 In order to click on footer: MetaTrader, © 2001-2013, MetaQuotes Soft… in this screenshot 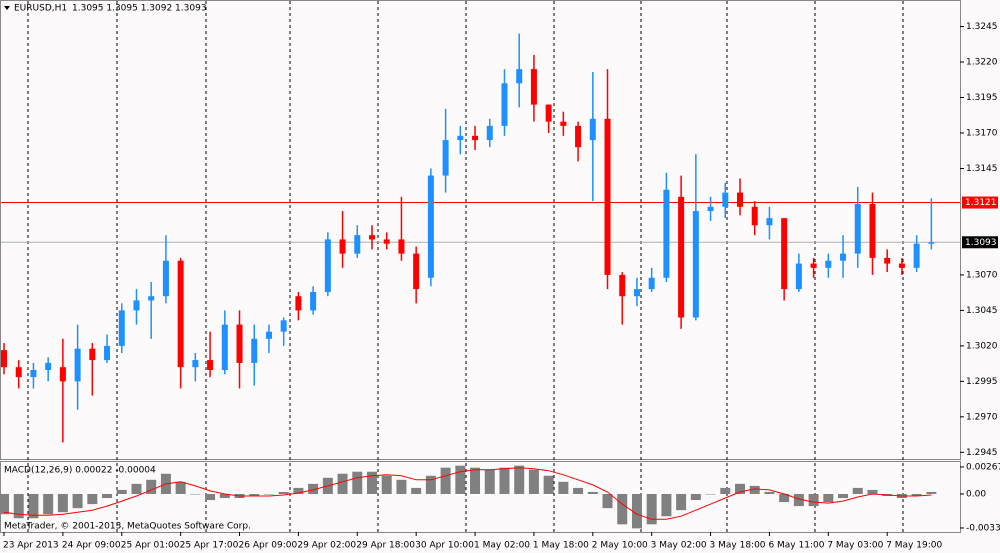, I will do `click(127, 527)`.